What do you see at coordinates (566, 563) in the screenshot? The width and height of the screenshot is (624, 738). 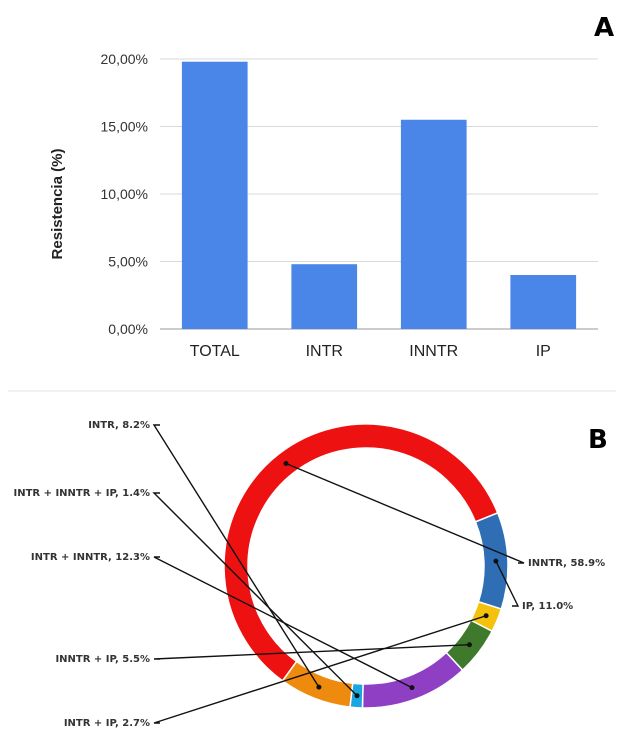 I see `slice-label: INNTR, 58.9%` at bounding box center [566, 563].